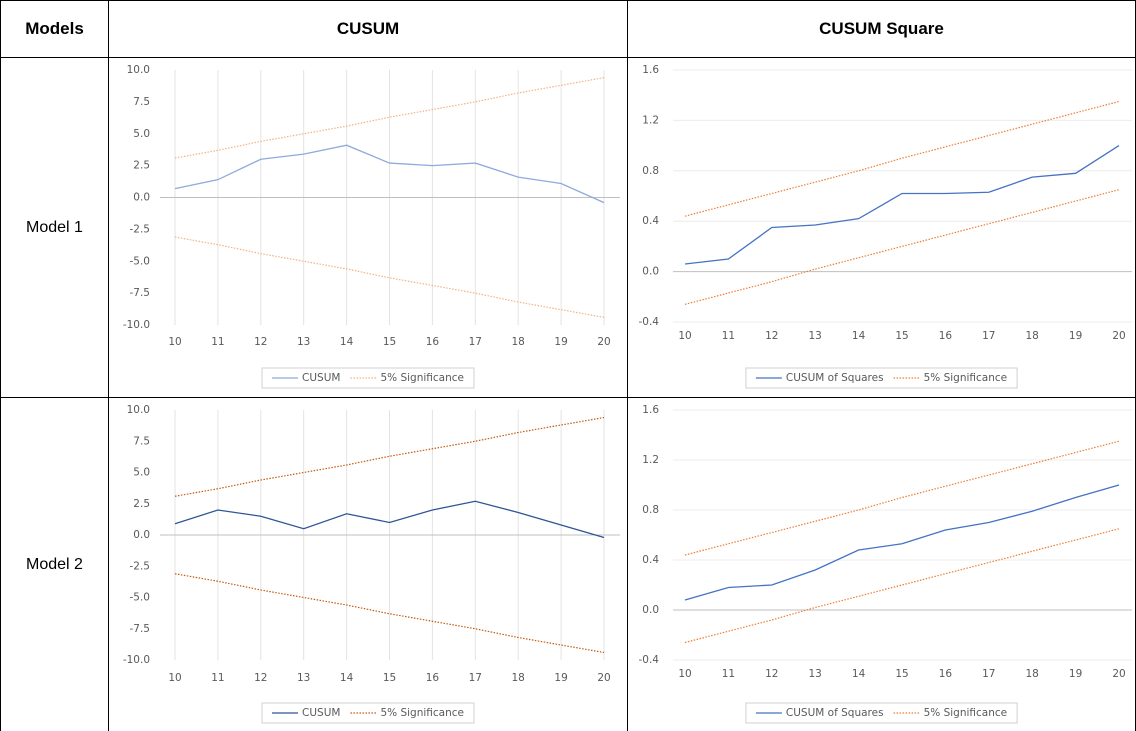 This screenshot has height=731, width=1136. What do you see at coordinates (54, 564) in the screenshot?
I see `row-label: Model 2` at bounding box center [54, 564].